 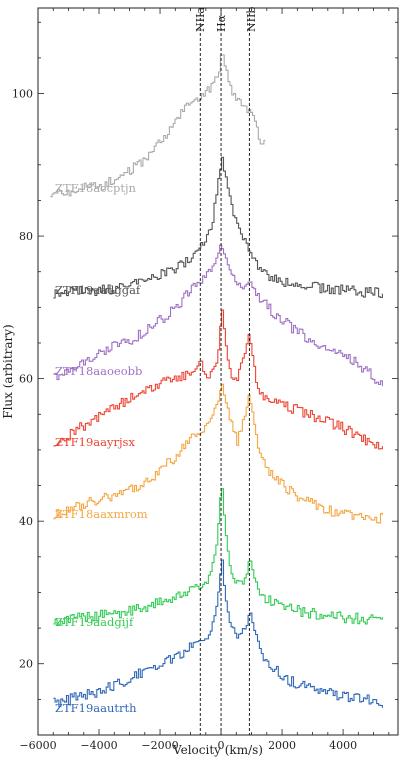 What do you see at coordinates (98, 290) in the screenshot?
I see `series-label-ztf19aadggaf: ZTF19aadggaf` at bounding box center [98, 290].